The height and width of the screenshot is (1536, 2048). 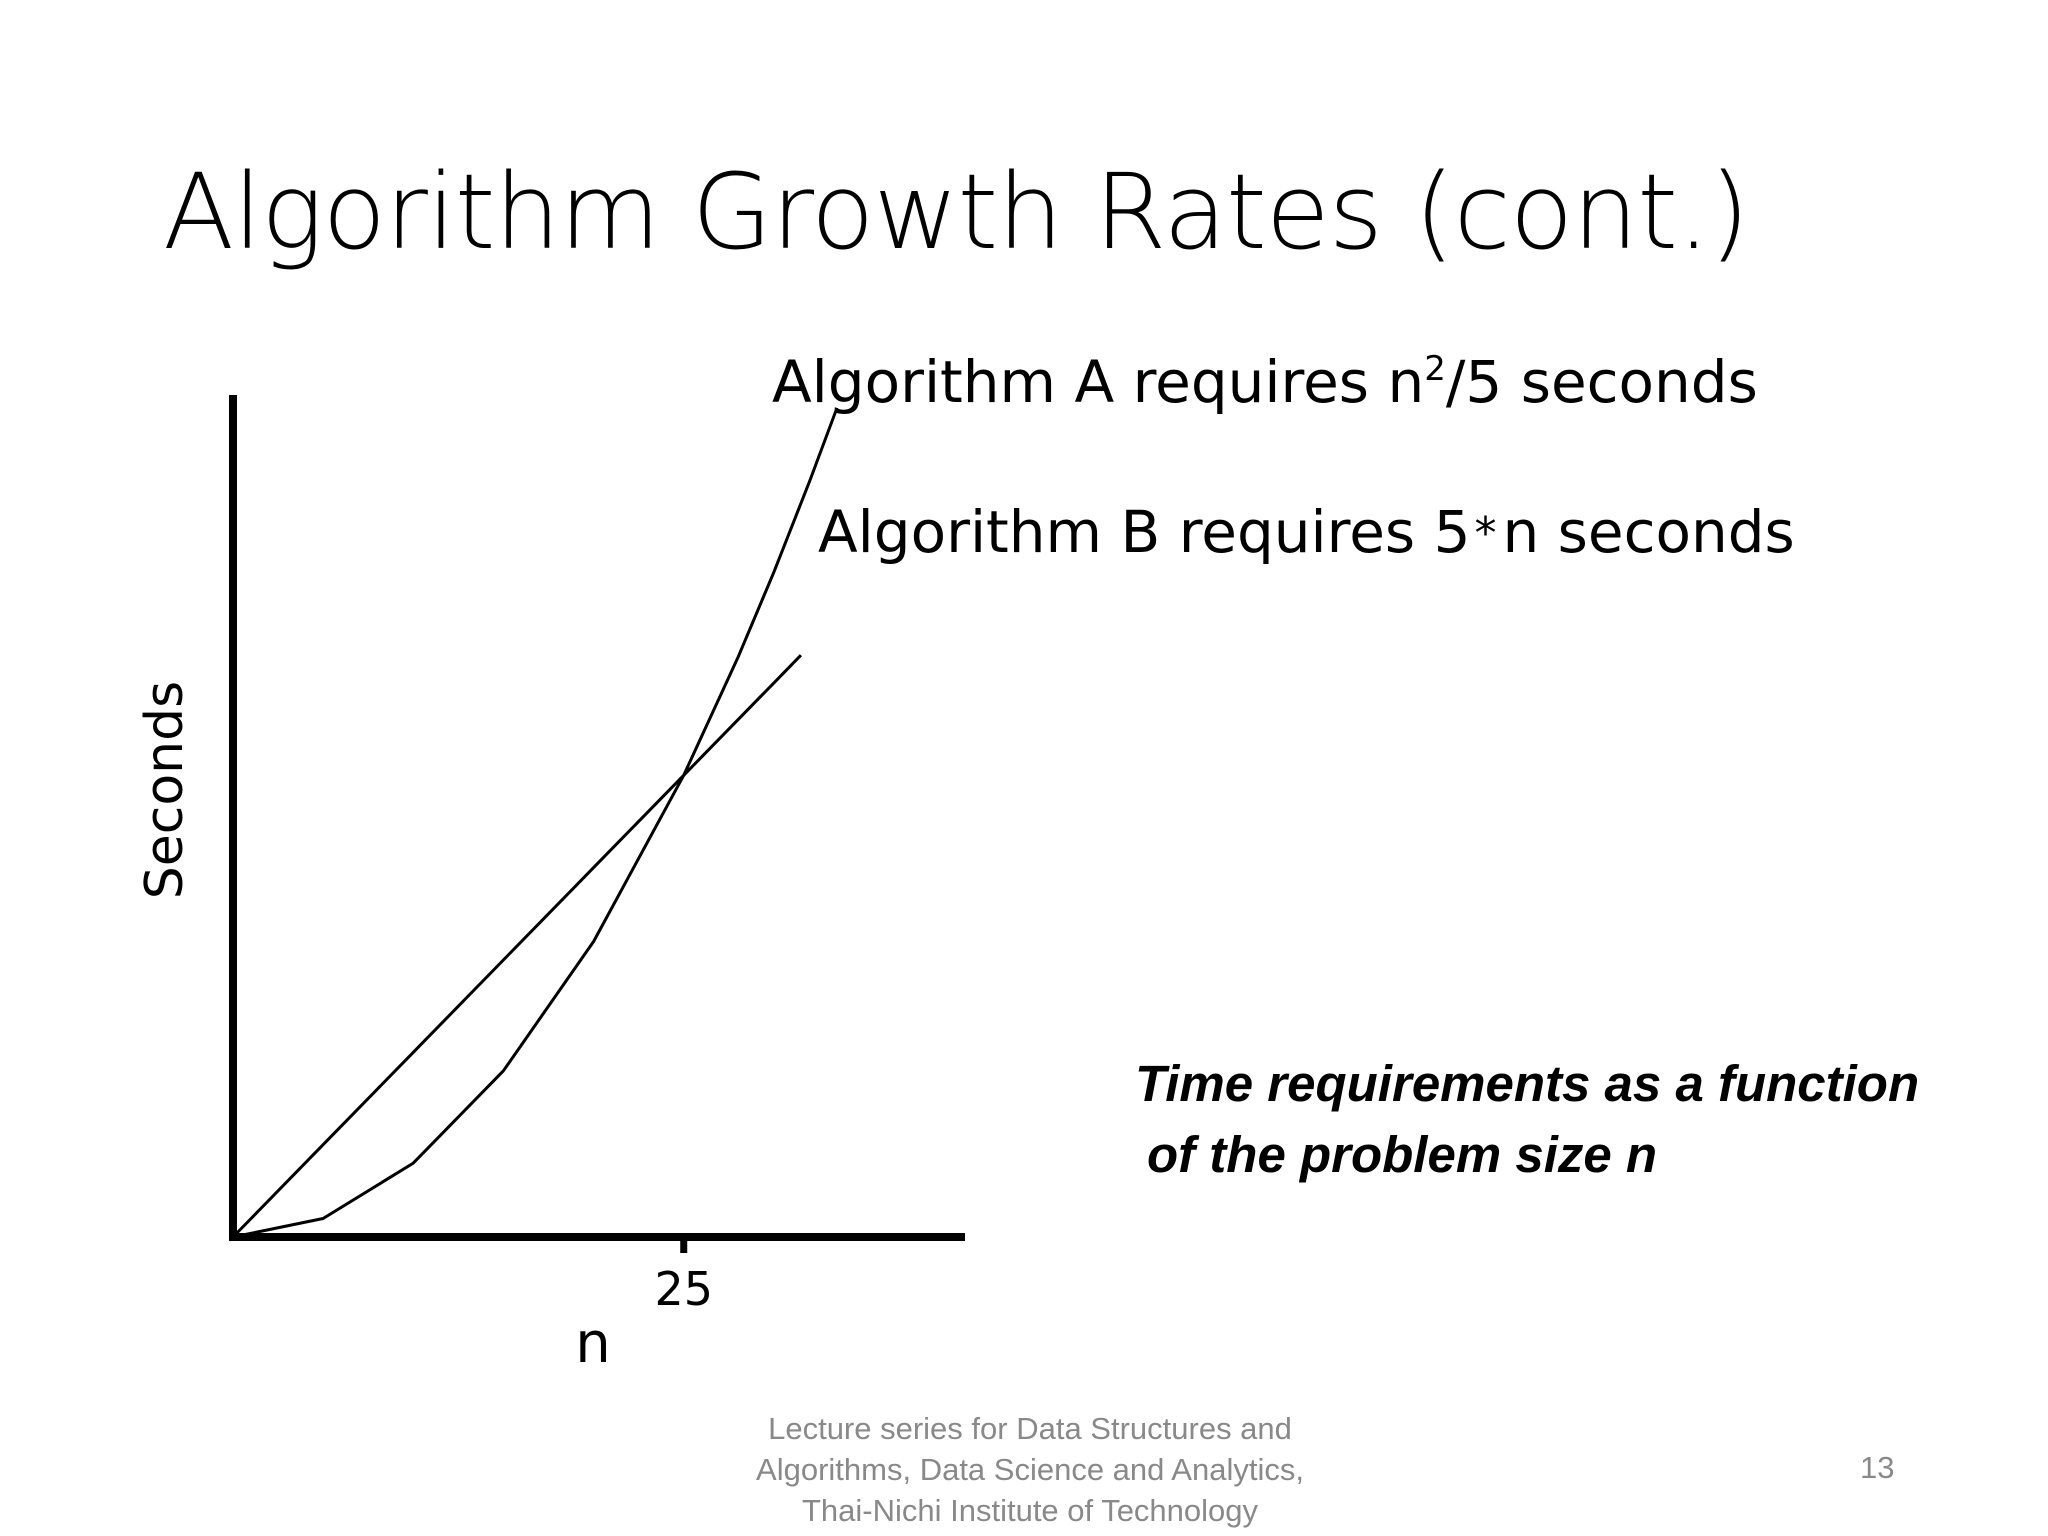 I want to click on page-number: 13, so click(x=1877, y=1467).